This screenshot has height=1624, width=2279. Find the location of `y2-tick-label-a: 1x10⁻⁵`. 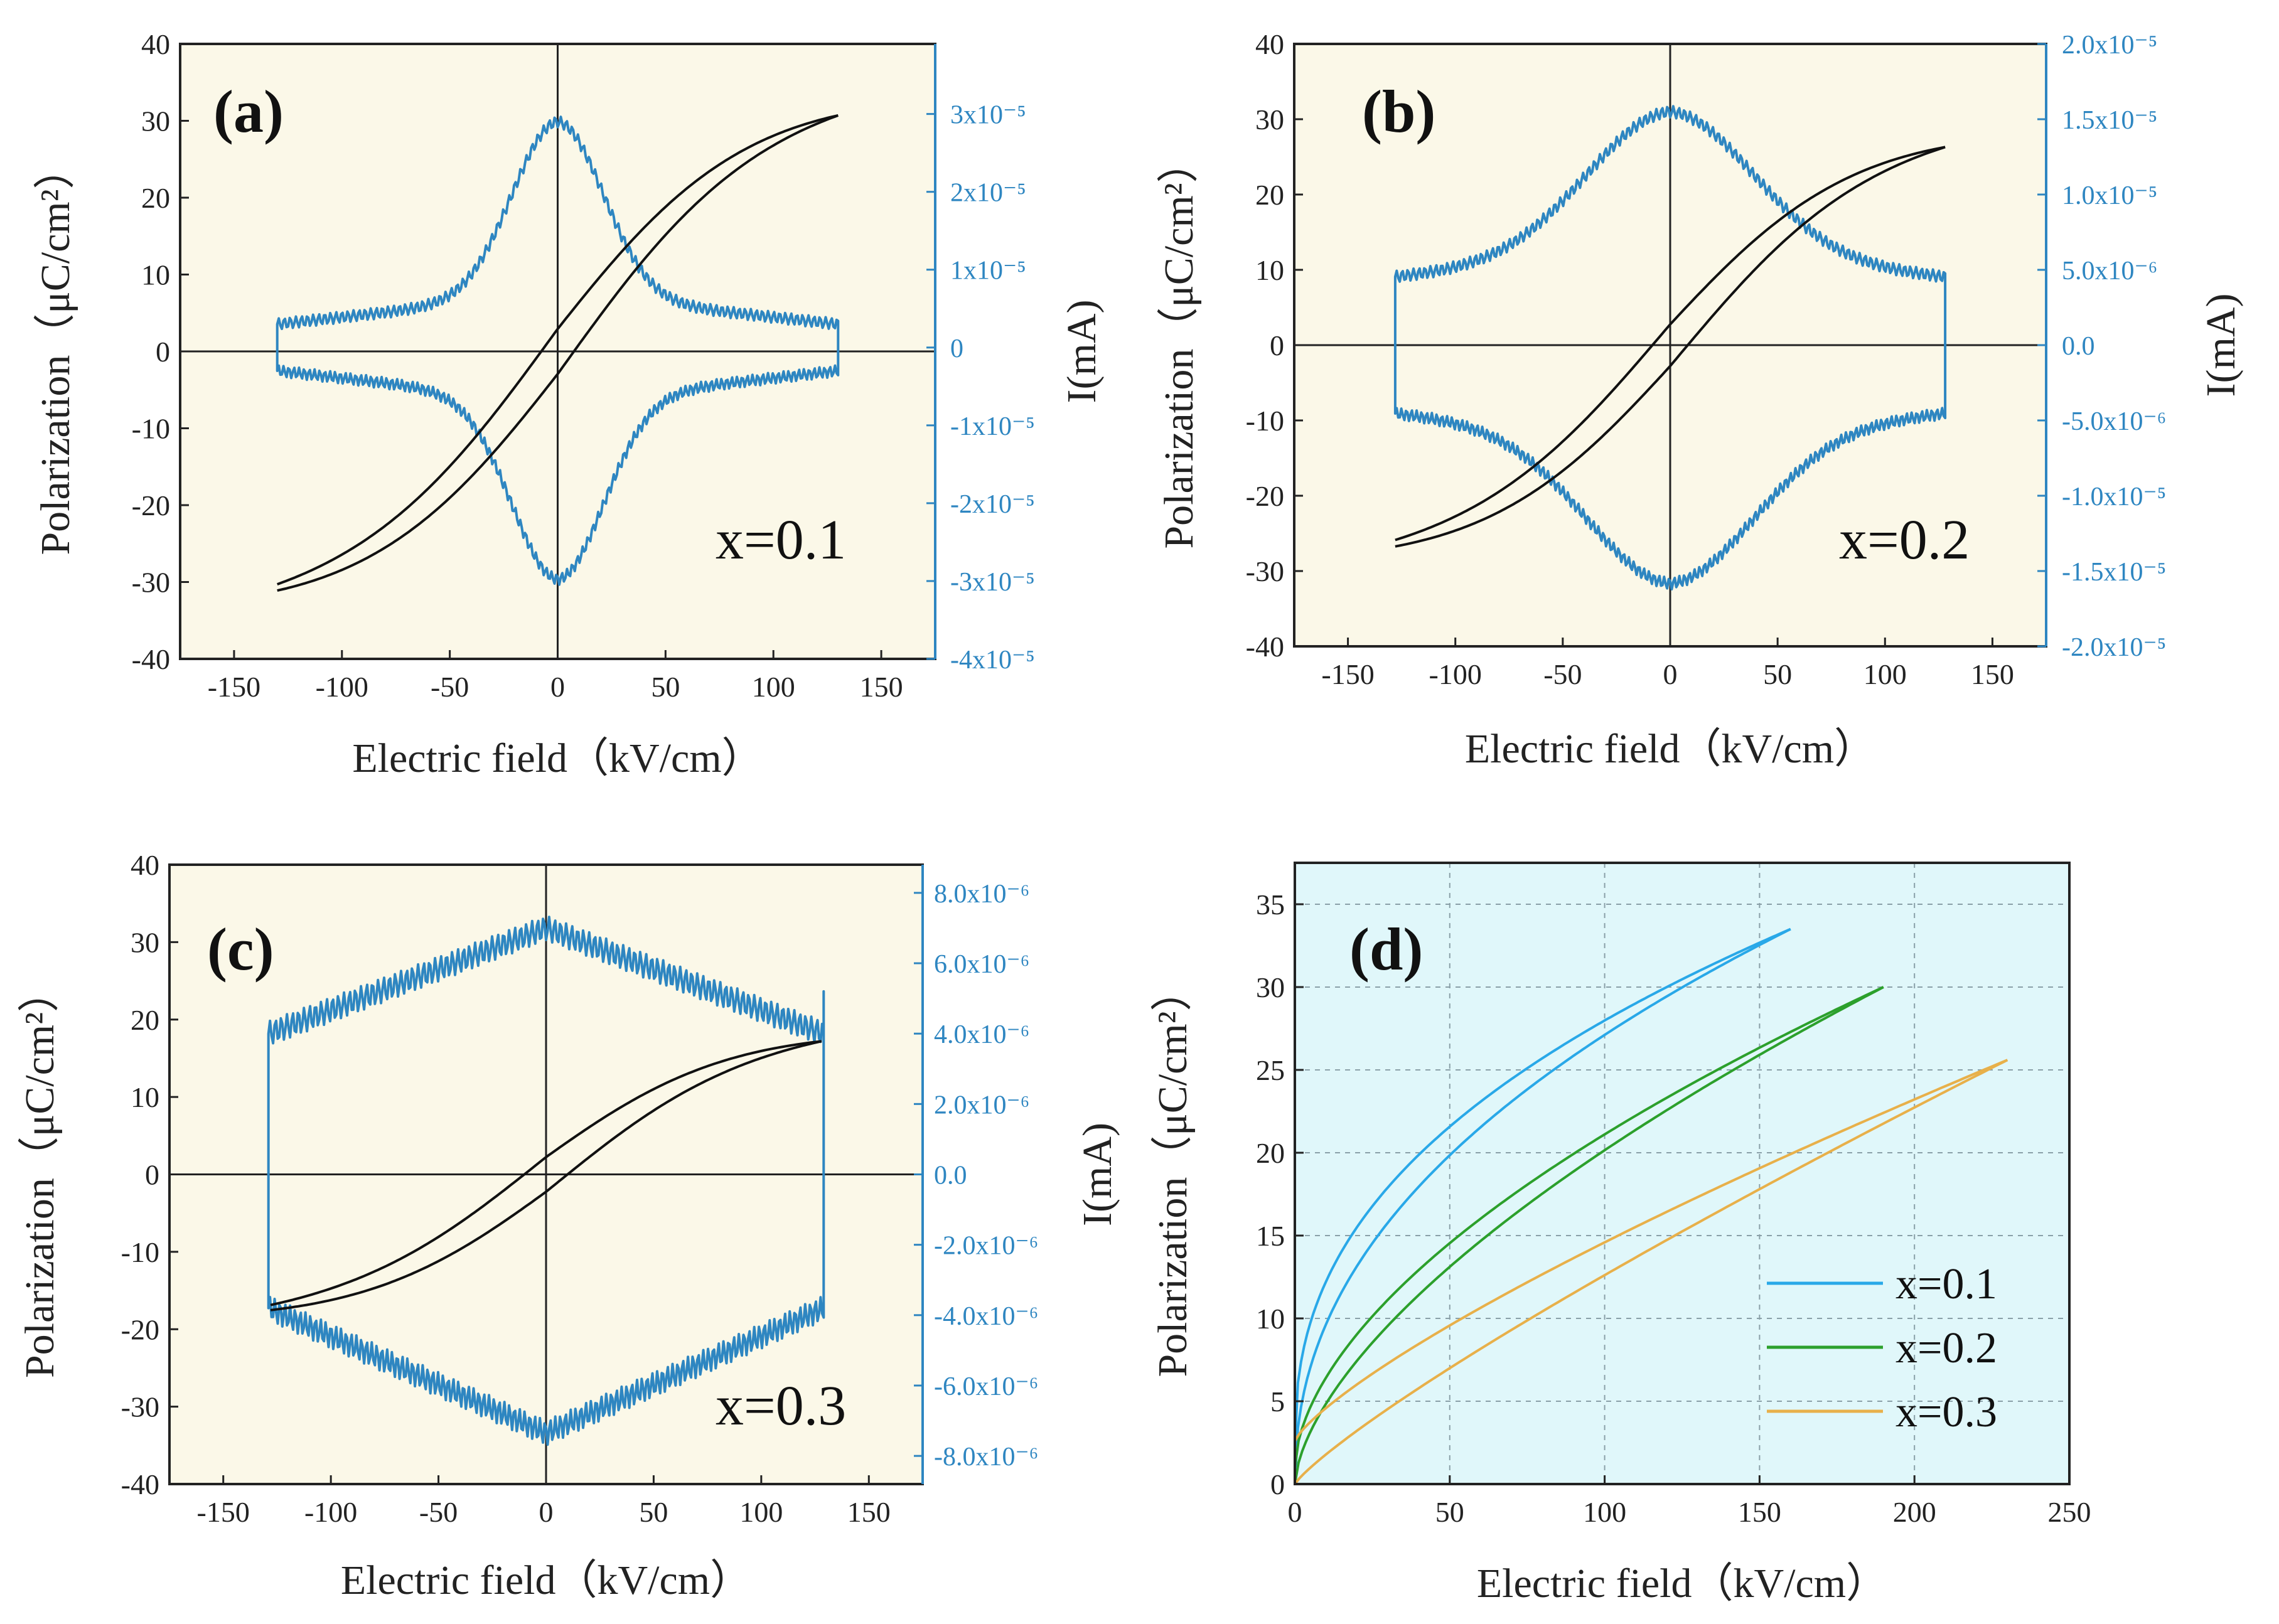

y2-tick-label-a: 1x10⁻⁵ is located at coordinates (988, 271).